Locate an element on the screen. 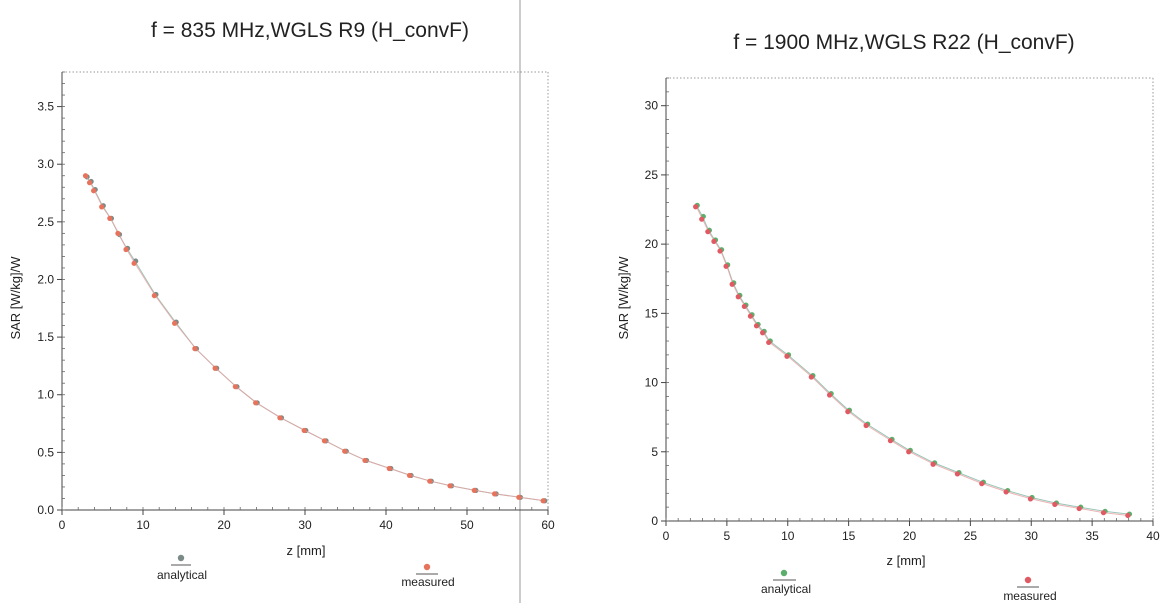 This screenshot has width=1162, height=608. legend-label-measured-right: measured is located at coordinates (1029, 596).